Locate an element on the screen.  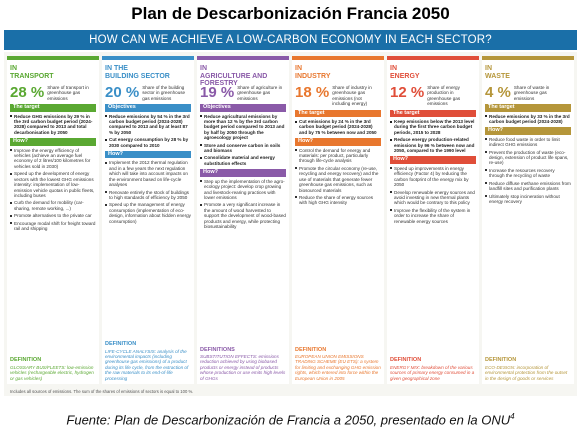
sector-label: WASTE is located at coordinates (497, 76).